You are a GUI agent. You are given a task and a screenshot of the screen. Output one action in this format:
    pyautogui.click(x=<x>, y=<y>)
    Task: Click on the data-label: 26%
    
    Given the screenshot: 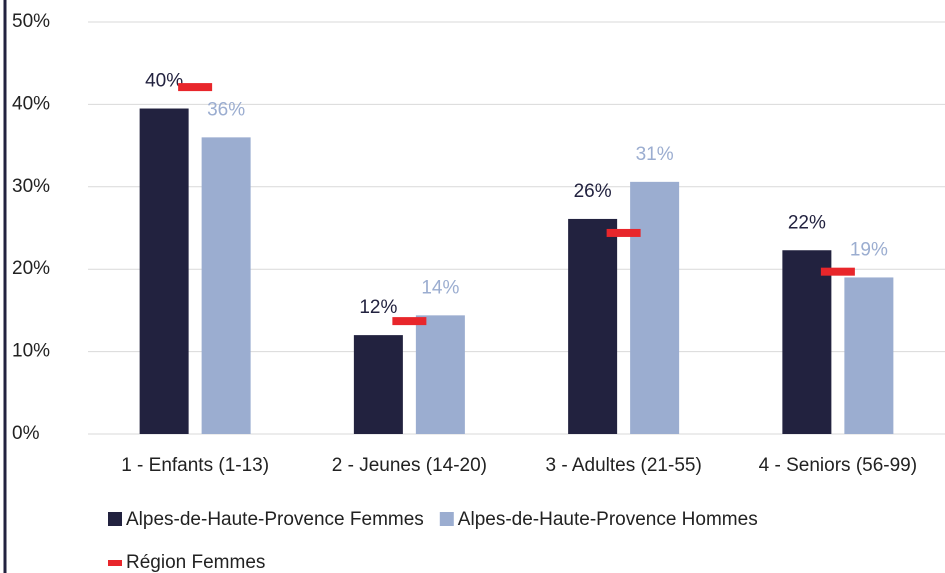 What is the action you would take?
    pyautogui.click(x=593, y=191)
    